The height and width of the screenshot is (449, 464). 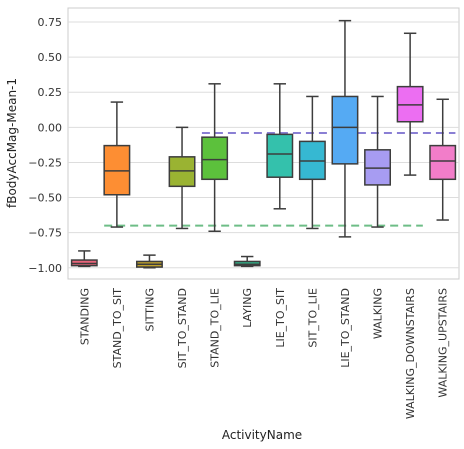 I want to click on box-stand-to-lie, so click(x=215, y=158).